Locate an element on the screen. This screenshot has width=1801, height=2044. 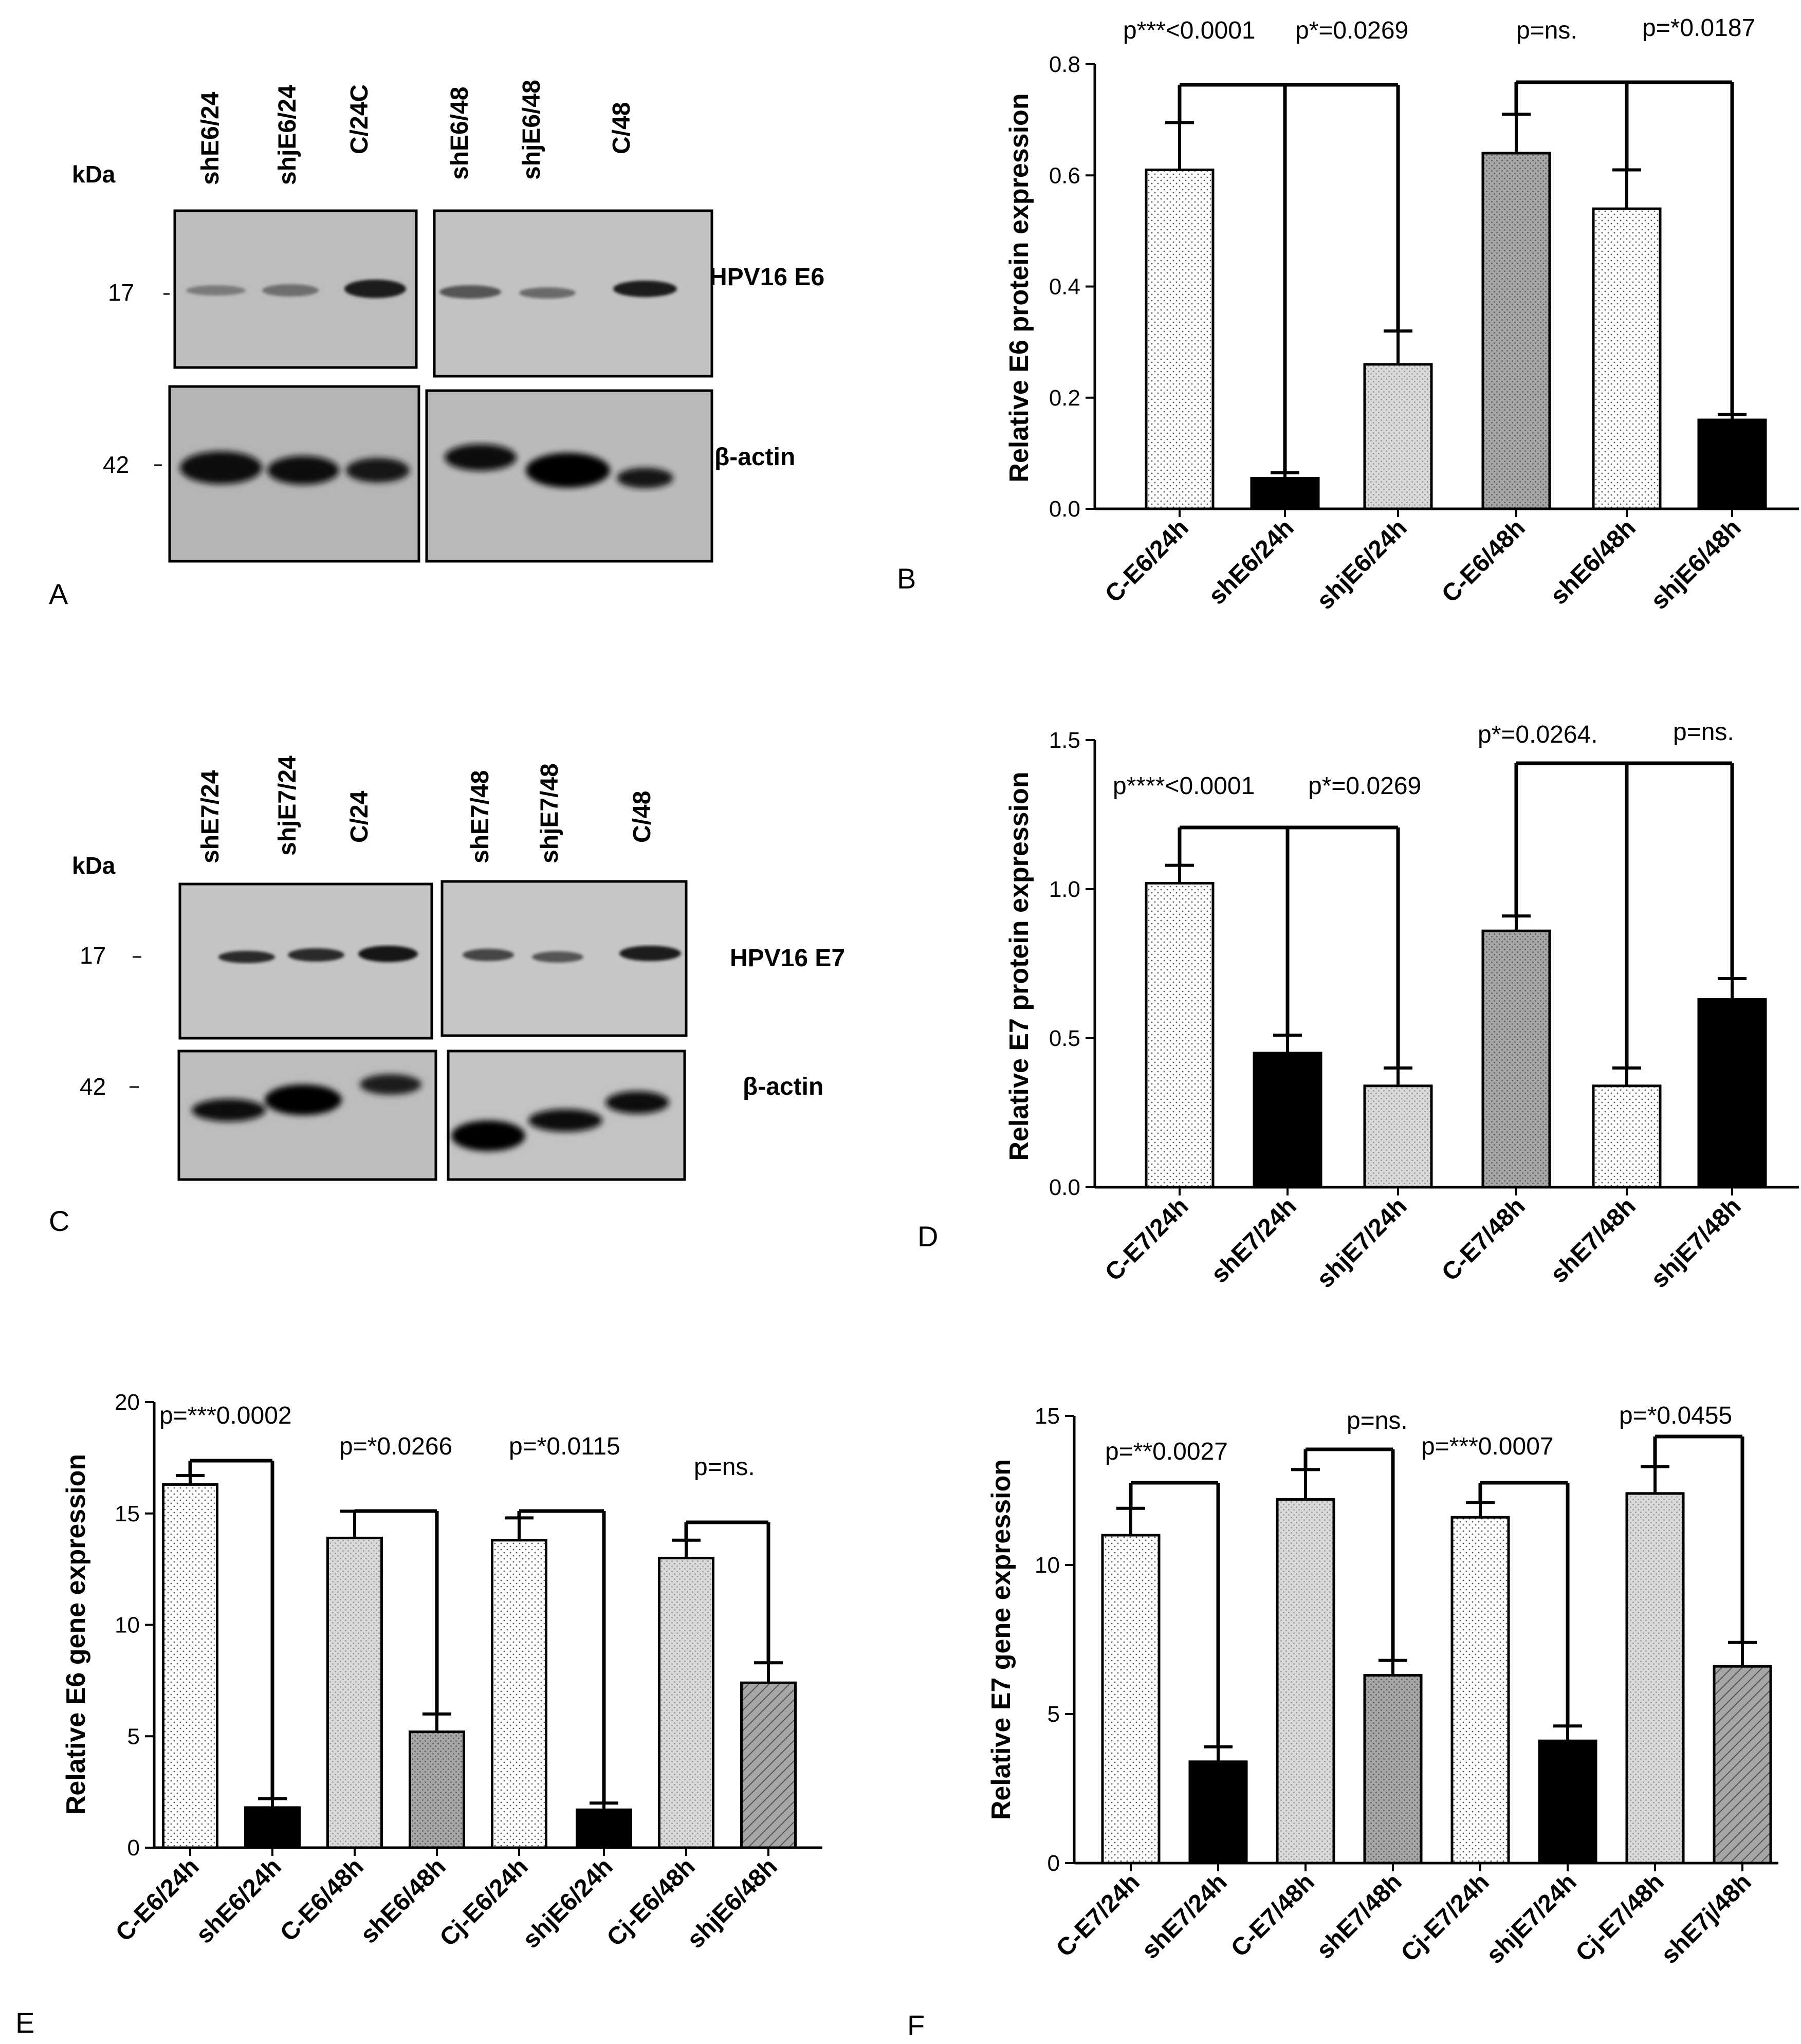
mw-marker: 17 is located at coordinates (93, 955).